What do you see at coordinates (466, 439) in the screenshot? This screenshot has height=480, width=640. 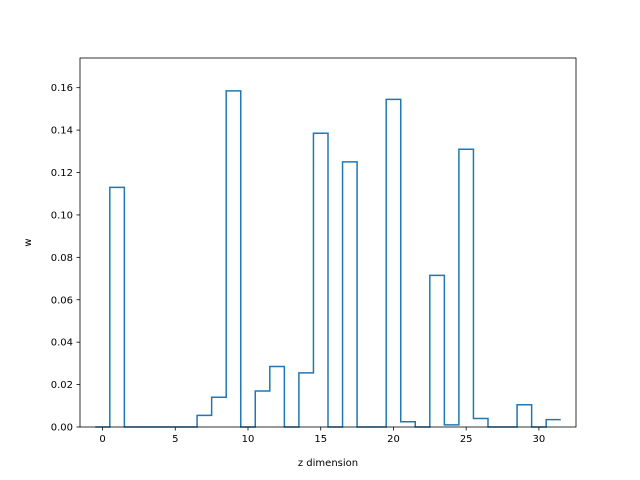 I see `x-tick-label: 25` at bounding box center [466, 439].